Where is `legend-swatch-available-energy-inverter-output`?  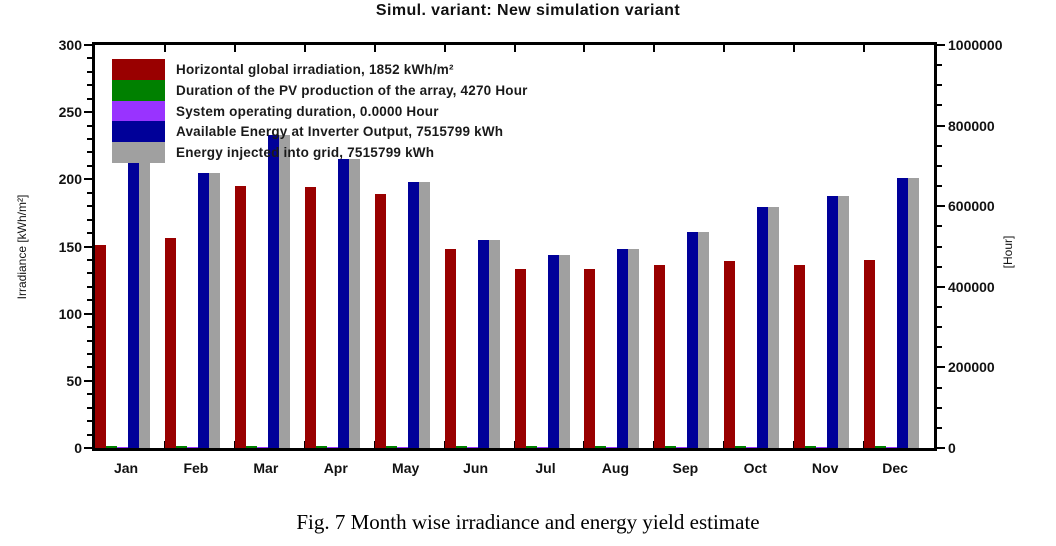
legend-swatch-available-energy-inverter-output is located at coordinates (138, 131).